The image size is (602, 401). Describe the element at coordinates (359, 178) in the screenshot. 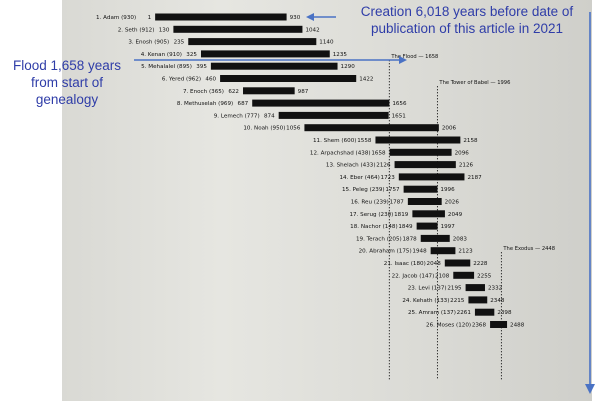

I see `person-label: 14. Eber (464)` at that location.